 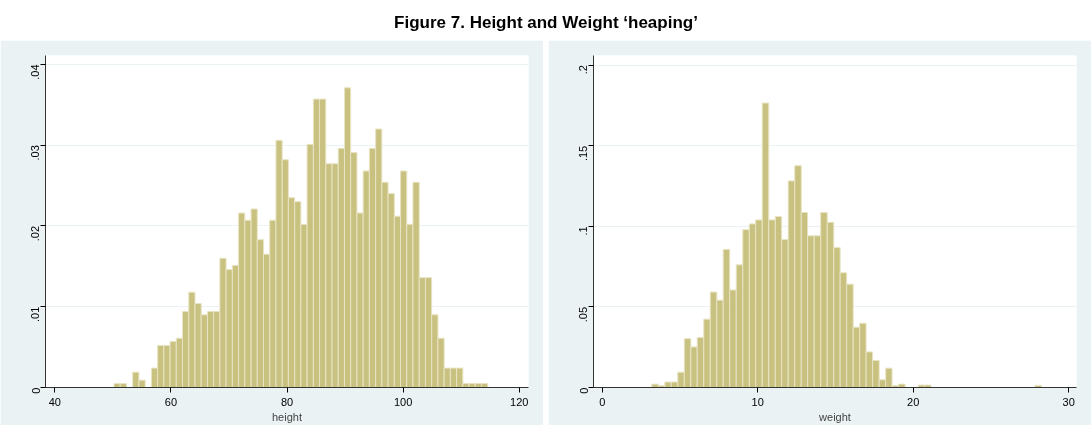 I want to click on y-tick-label: .01, so click(x=35, y=314).